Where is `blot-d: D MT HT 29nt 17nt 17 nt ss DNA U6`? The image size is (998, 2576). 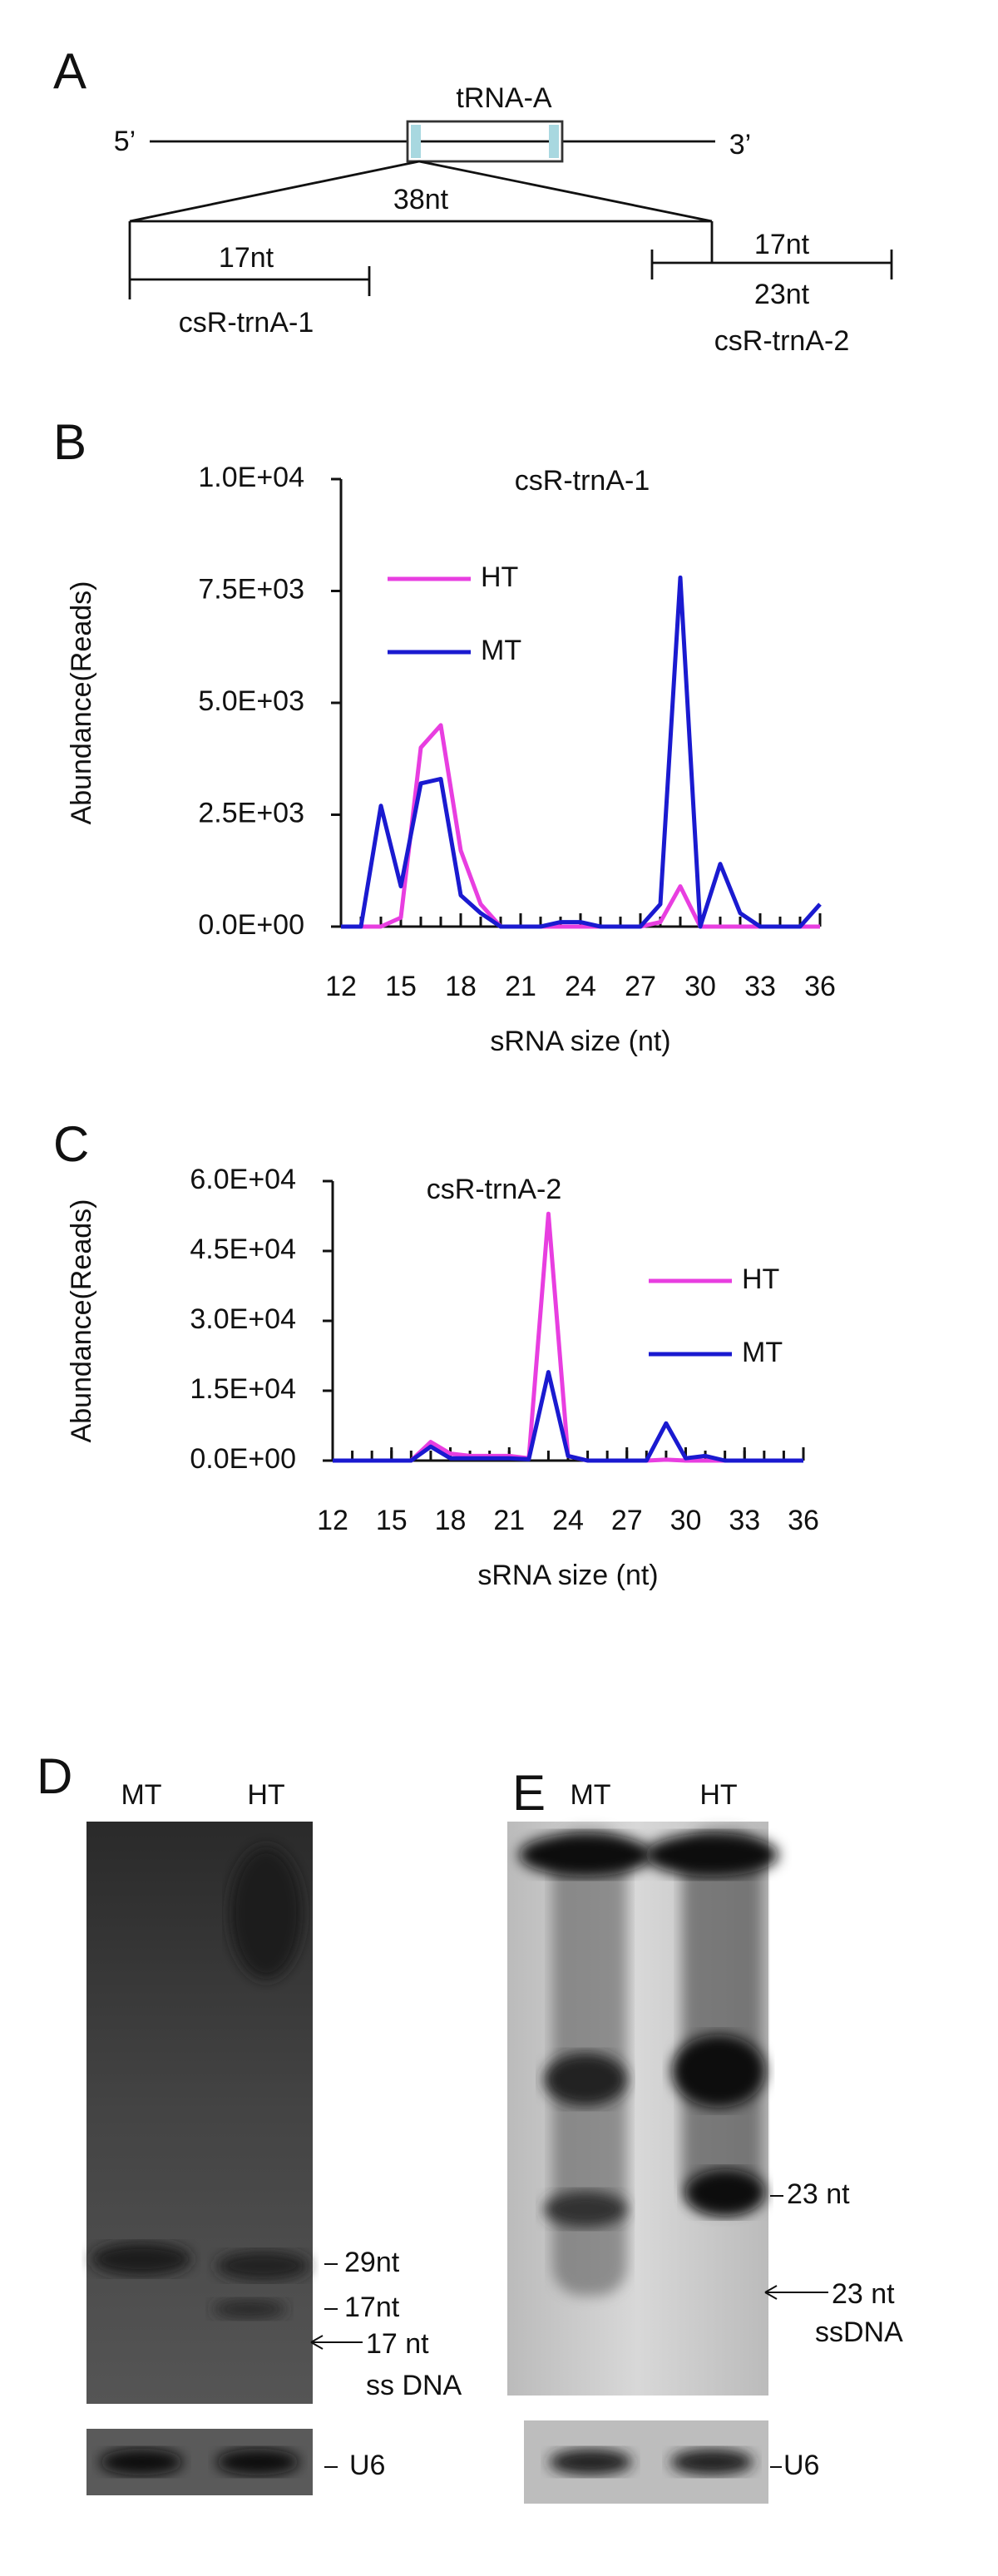
blot-d: D MT HT 29nt 17nt 17 nt ss DNA U6 is located at coordinates (249, 2121).